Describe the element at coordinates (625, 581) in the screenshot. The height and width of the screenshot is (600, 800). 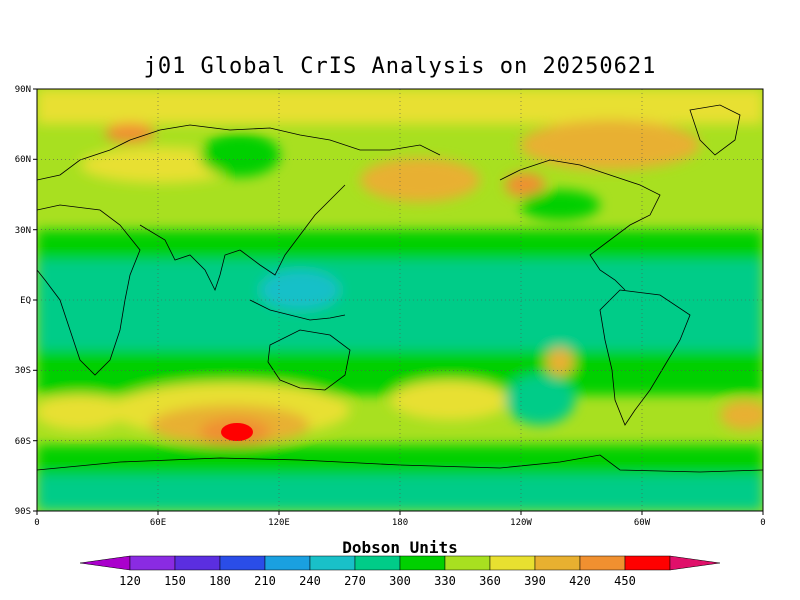
I see `colorbar-tick-label: 450` at that location.